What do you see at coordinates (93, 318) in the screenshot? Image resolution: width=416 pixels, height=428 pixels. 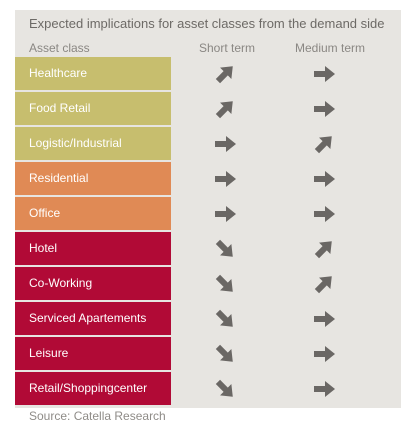 I see `asset-class-label: Serviced Apartements` at bounding box center [93, 318].